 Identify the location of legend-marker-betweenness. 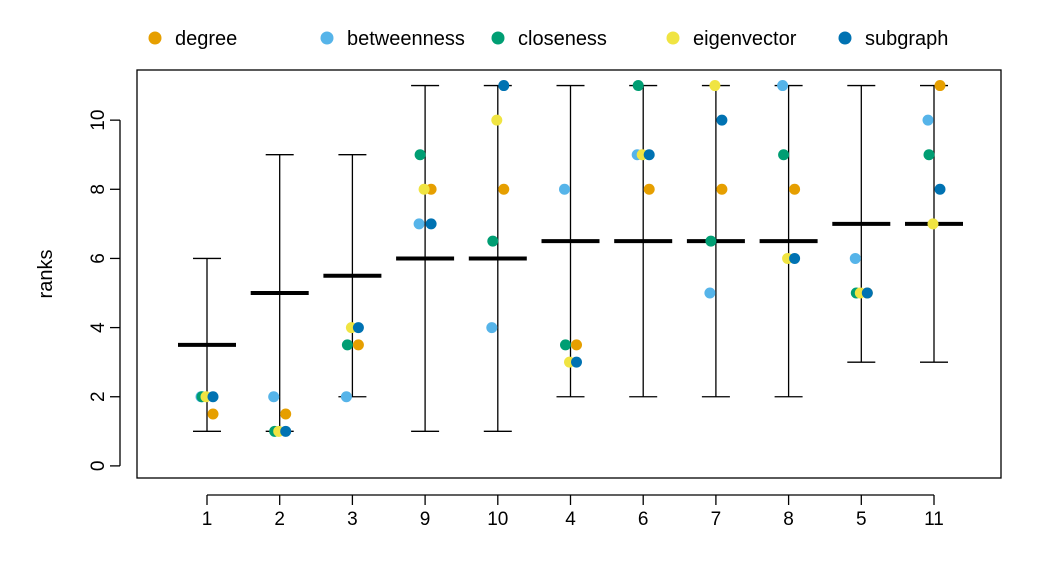
(327, 38).